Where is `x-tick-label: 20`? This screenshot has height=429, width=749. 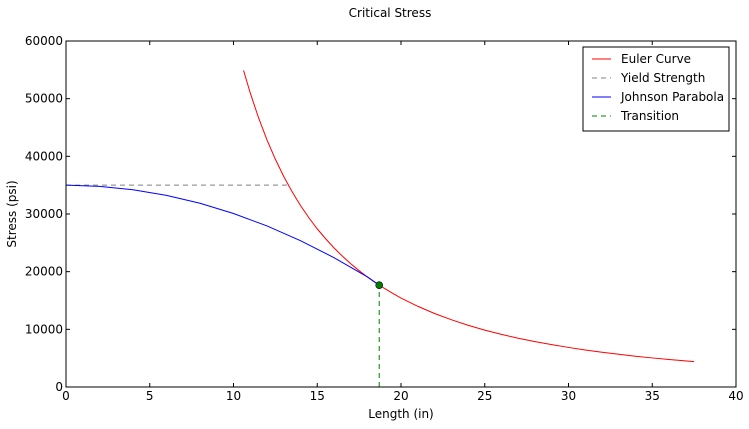
x-tick-label: 20 is located at coordinates (400, 396).